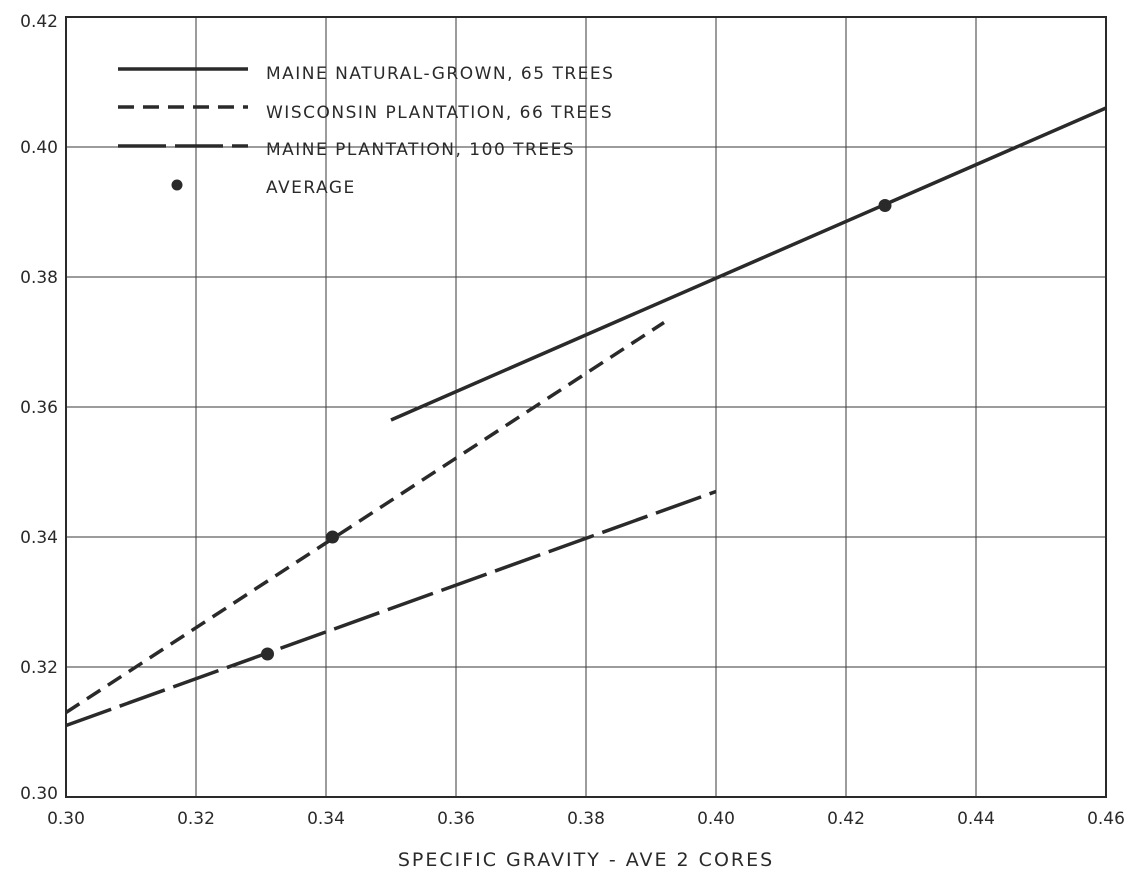 The width and height of the screenshot is (1133, 871). I want to click on legend-label-maine-natural: MAINE NATURAL-GROWN, 65 TREES, so click(440, 74).